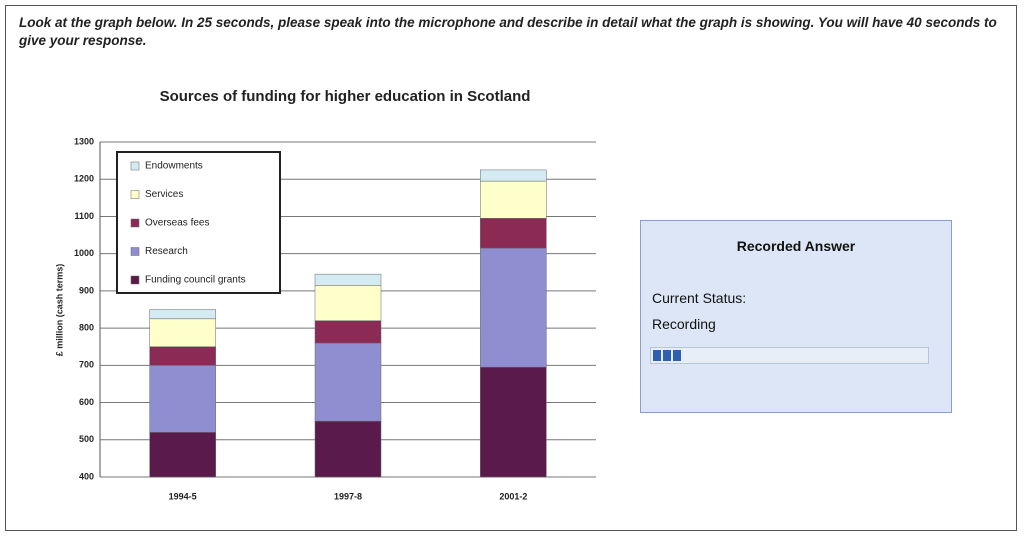 The image size is (1024, 536). What do you see at coordinates (86, 476) in the screenshot?
I see `y-tick-label: 400` at bounding box center [86, 476].